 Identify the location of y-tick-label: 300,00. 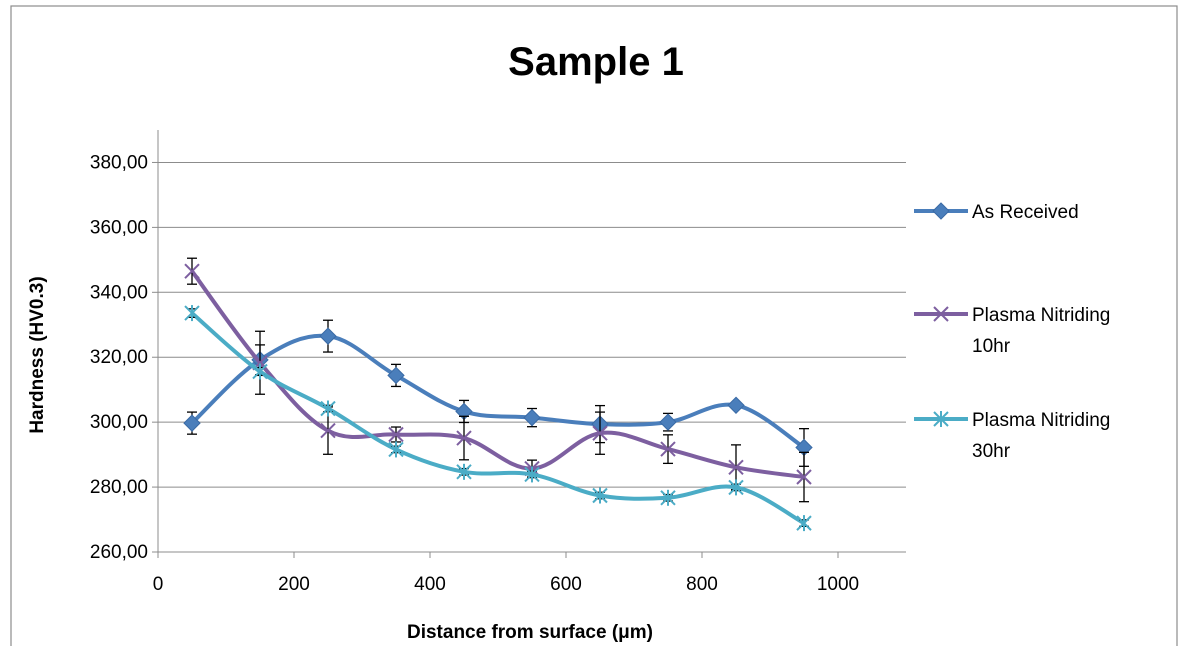
(119, 422).